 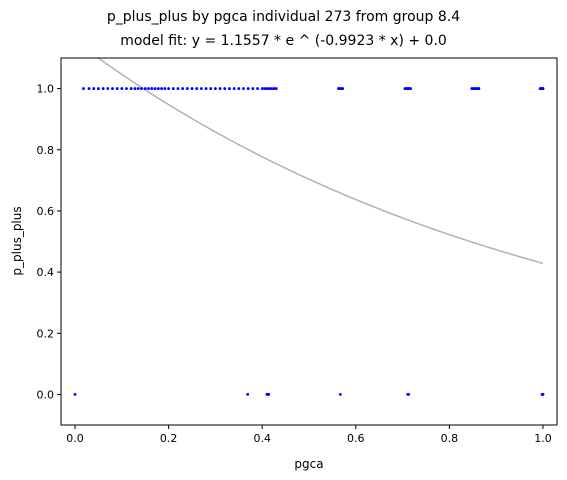 I want to click on y-tick-label: 0.8, so click(x=46, y=150).